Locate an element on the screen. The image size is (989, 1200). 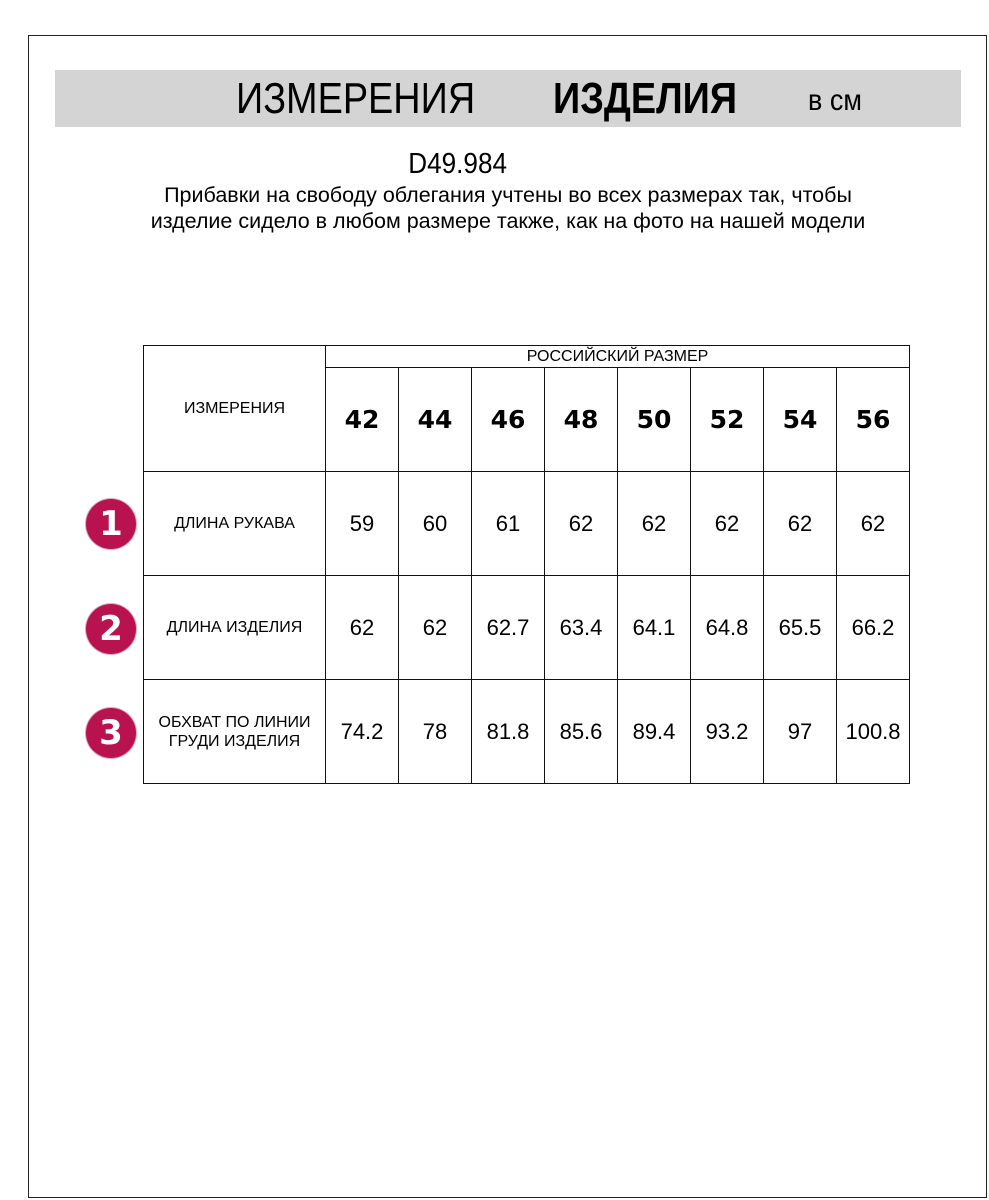
value-cell: 62.7 is located at coordinates (508, 627).